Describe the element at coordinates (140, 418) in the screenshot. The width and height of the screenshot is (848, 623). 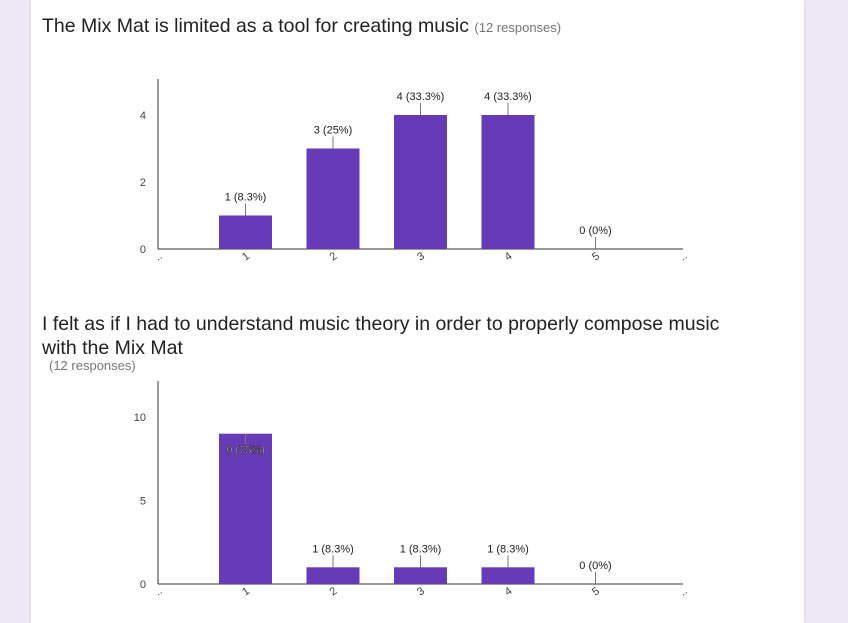
I see `y-tick-label: 10` at that location.